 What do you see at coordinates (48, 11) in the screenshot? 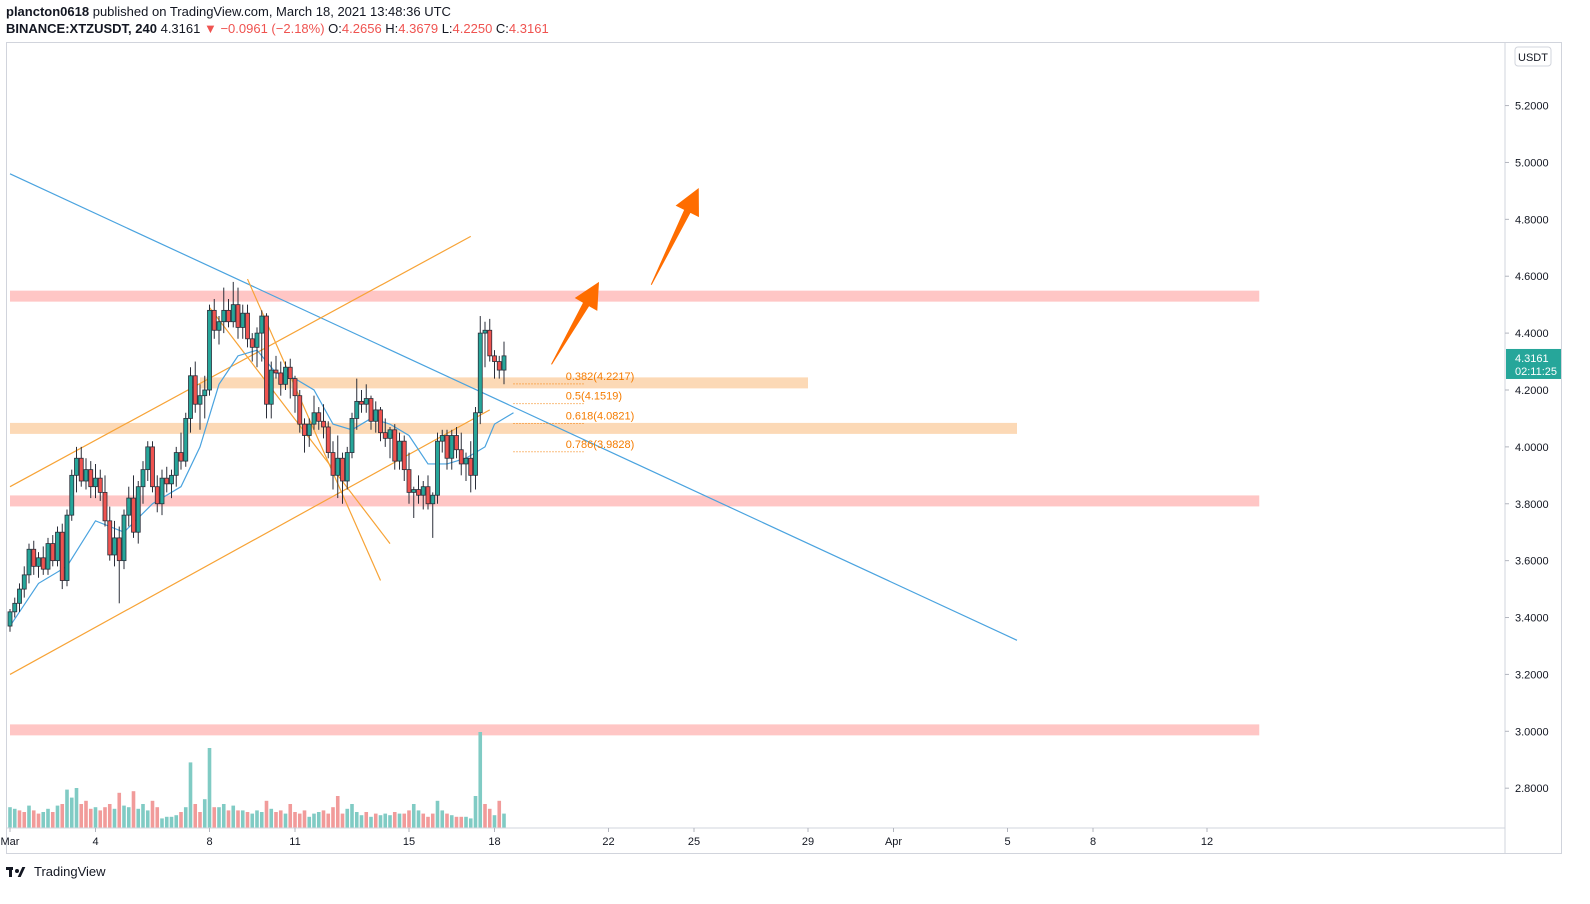
I see `author-name: plancton0618` at bounding box center [48, 11].